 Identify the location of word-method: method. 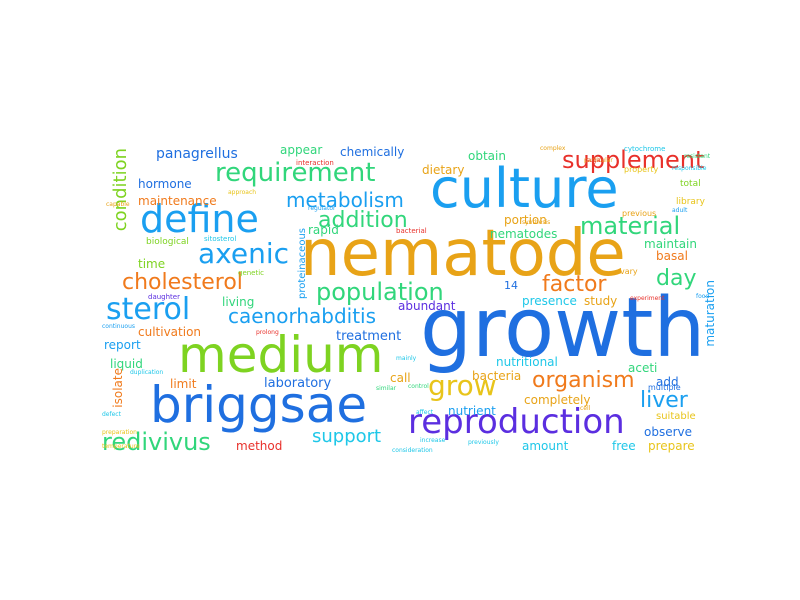
(259, 446).